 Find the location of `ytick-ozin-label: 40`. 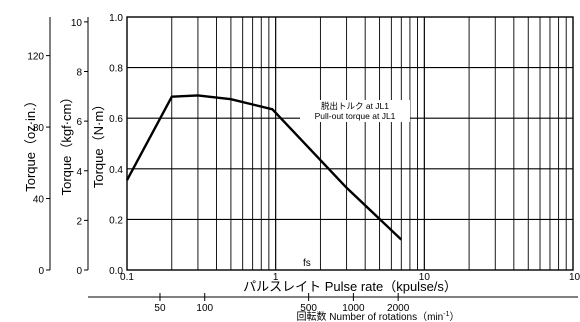

ytick-ozin-label: 40 is located at coordinates (39, 200).